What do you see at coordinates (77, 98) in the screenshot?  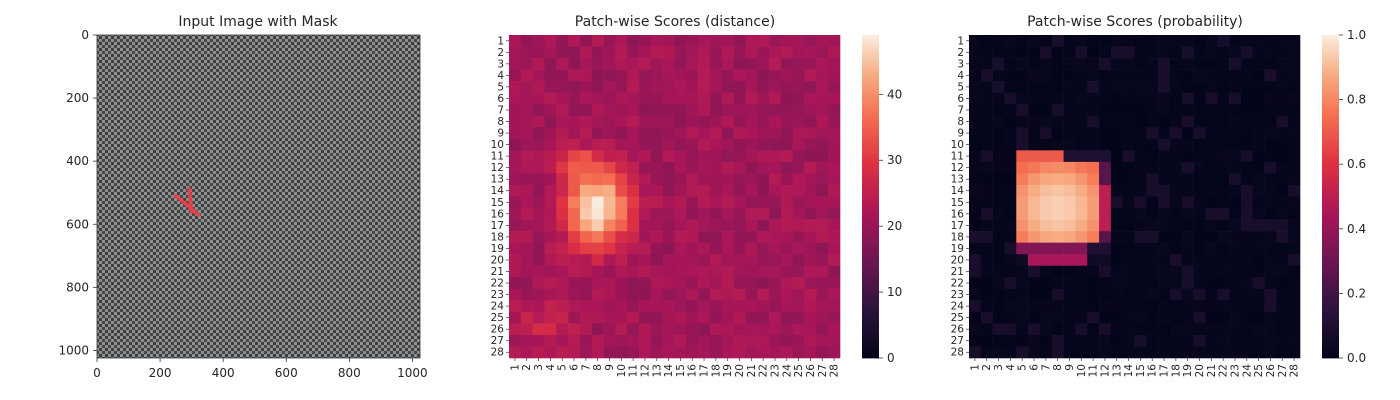 I see `image-y-tick-label: 200` at bounding box center [77, 98].